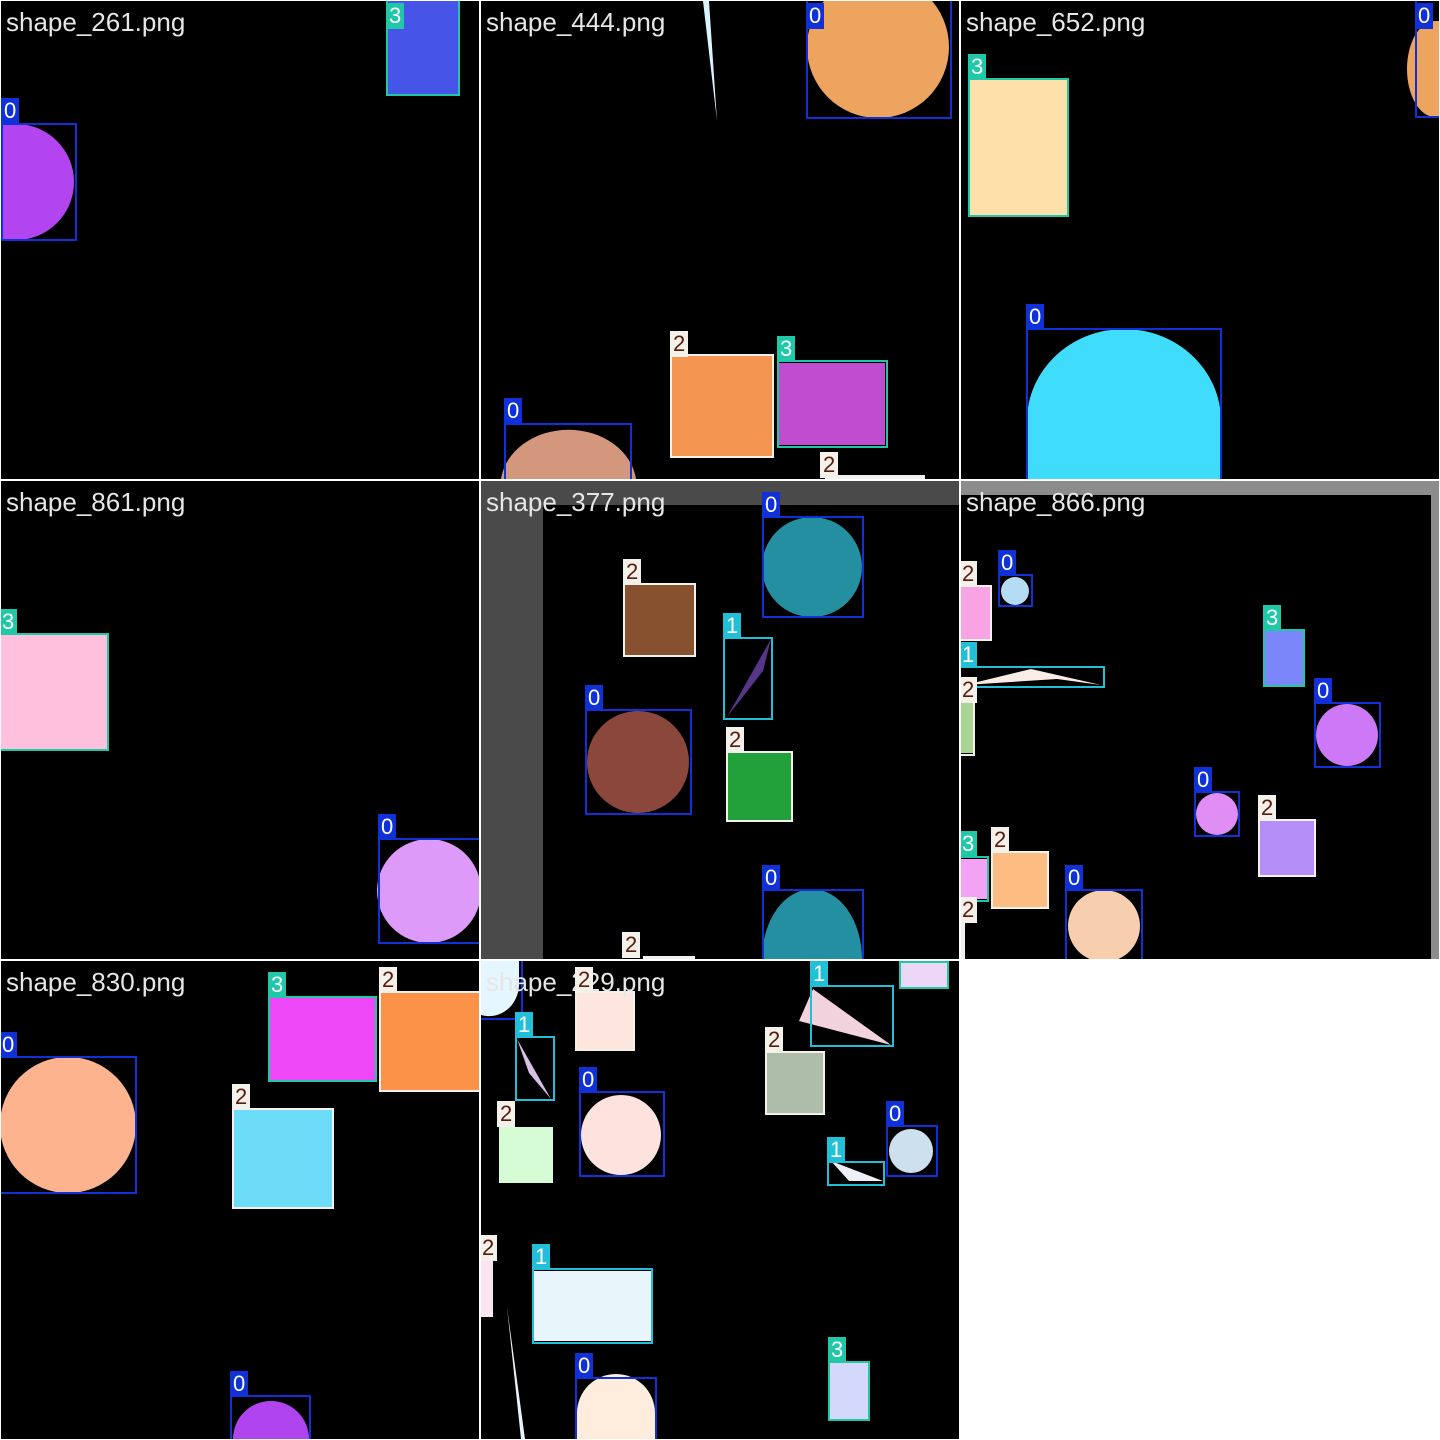  What do you see at coordinates (576, 502) in the screenshot?
I see `tile-title: shape_377.png` at bounding box center [576, 502].